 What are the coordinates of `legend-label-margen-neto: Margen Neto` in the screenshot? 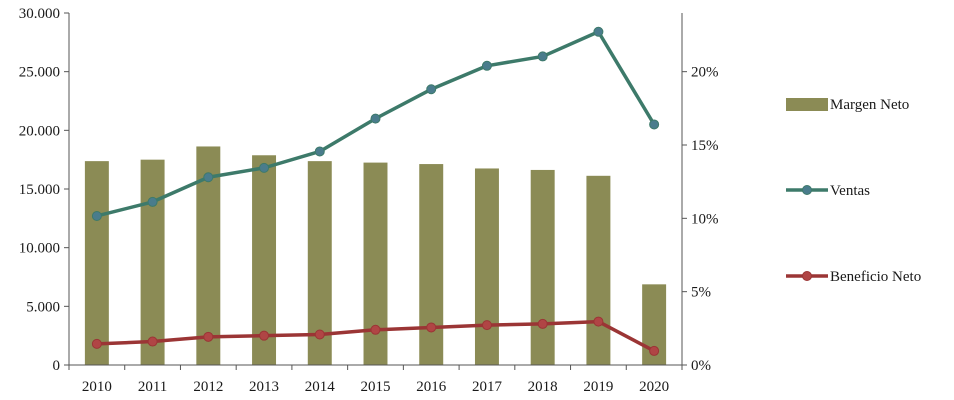 It's located at (869, 105).